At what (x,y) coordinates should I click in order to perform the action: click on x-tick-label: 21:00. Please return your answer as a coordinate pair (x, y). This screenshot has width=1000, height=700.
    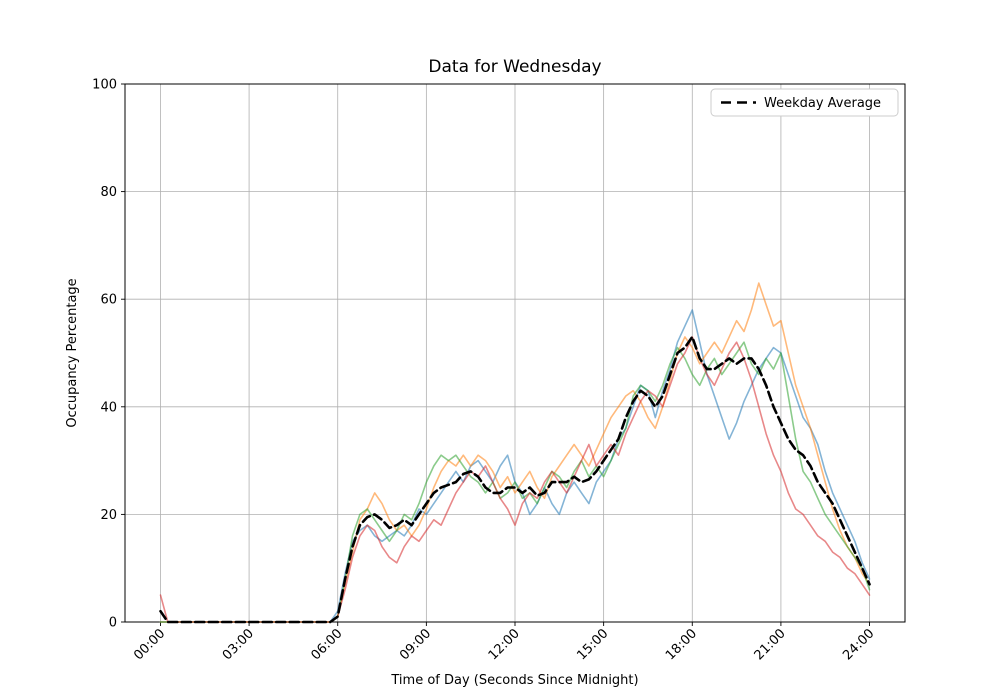
    Looking at the image, I should click on (770, 644).